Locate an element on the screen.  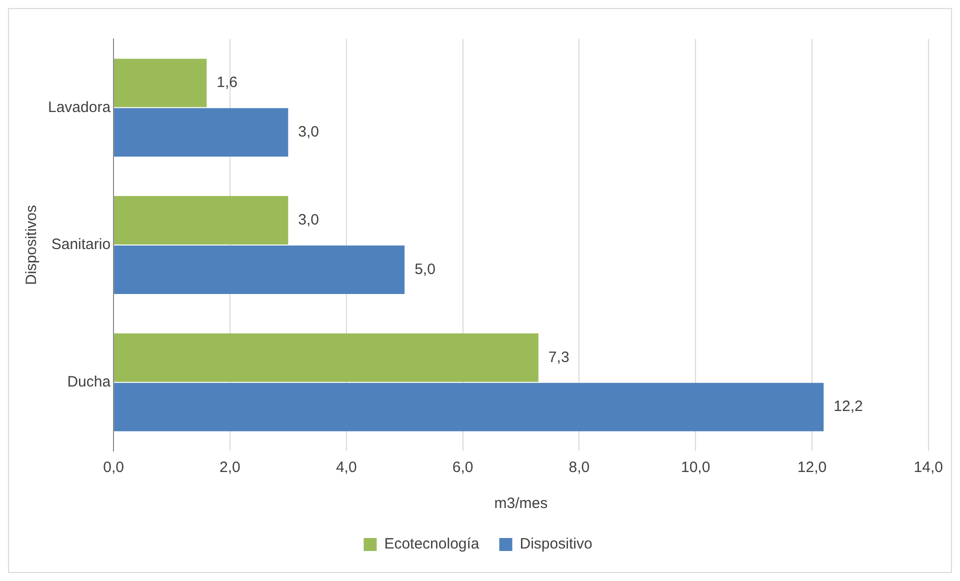
x-tick-label: 14,0 is located at coordinates (929, 467).